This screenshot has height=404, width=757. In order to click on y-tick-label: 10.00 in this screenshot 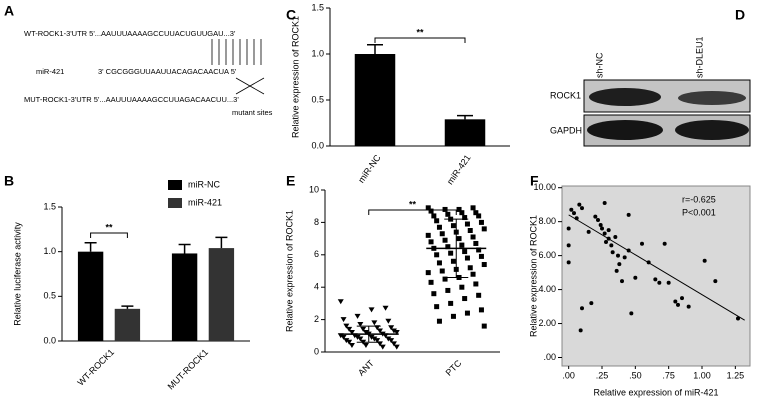, I will do `click(544, 187)`.